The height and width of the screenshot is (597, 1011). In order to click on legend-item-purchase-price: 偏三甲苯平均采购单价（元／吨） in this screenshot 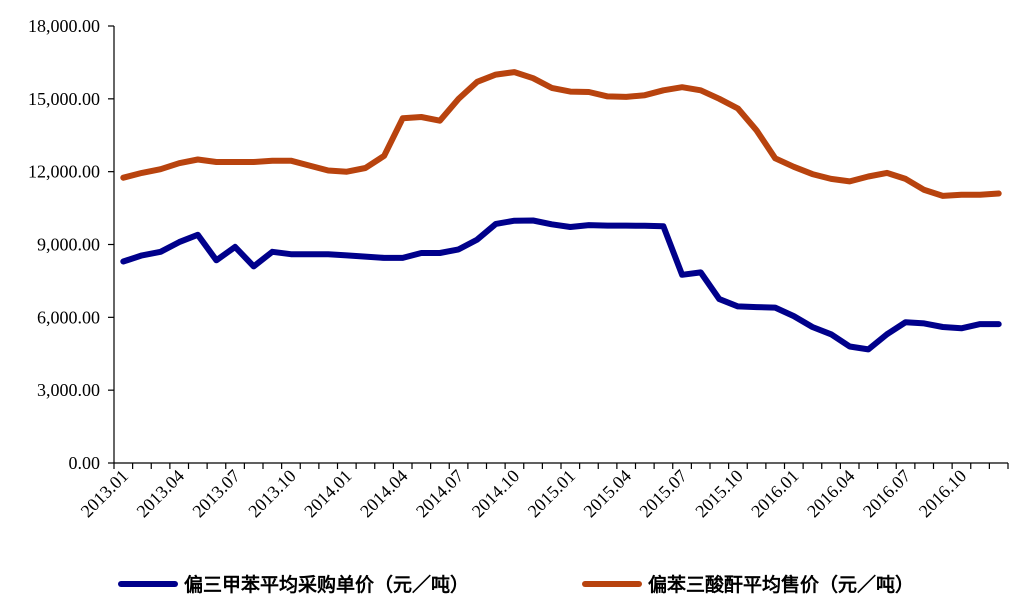, I will do `click(293, 583)`.